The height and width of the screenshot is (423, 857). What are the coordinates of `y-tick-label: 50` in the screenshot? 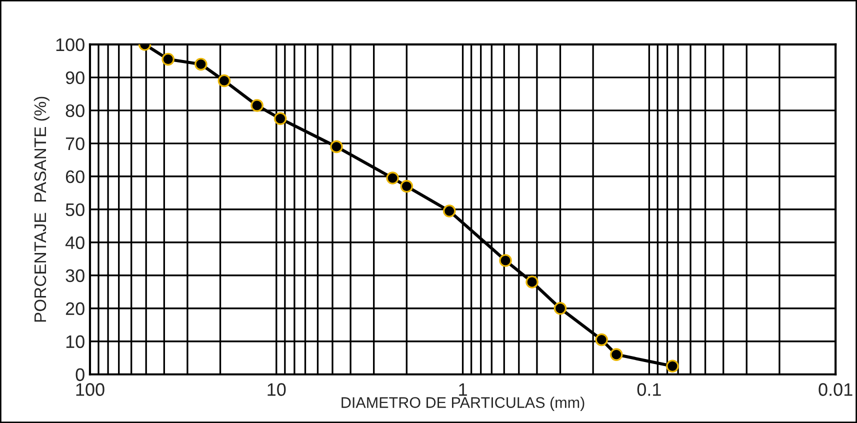 It's located at (75, 209).